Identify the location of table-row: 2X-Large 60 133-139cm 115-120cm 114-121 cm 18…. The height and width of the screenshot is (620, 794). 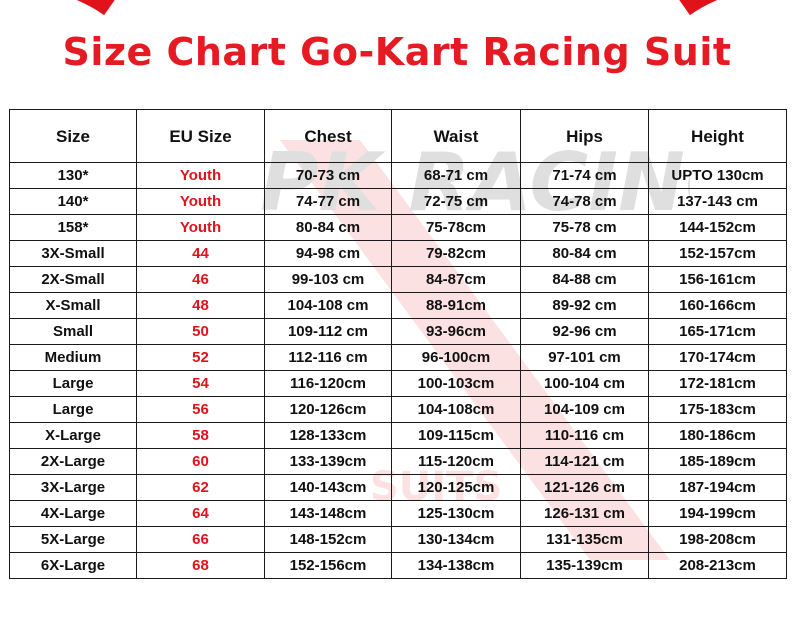
(398, 461).